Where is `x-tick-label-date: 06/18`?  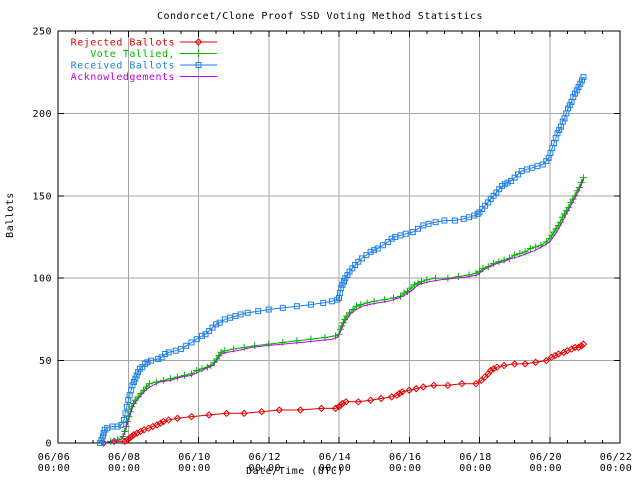
x-tick-label-date: 06/18 is located at coordinates (475, 457).